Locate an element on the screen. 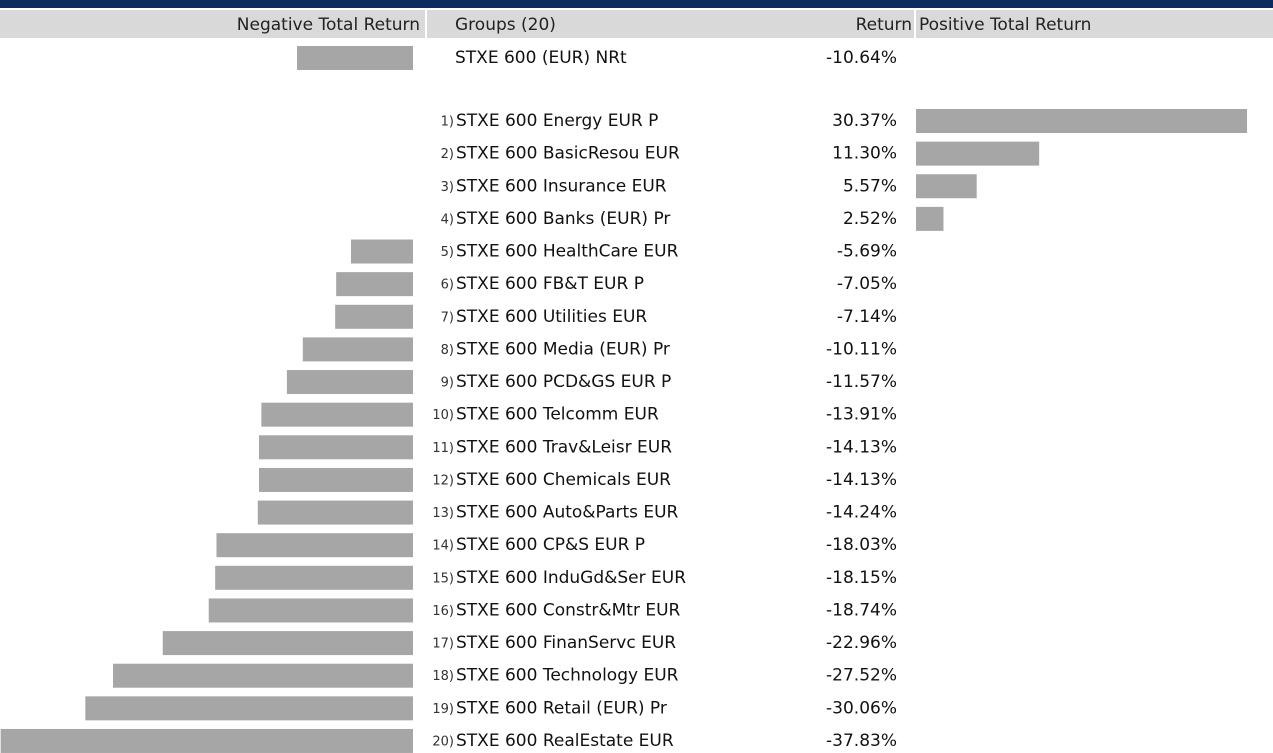 The width and height of the screenshot is (1273, 753). rank: 11) is located at coordinates (443, 448).